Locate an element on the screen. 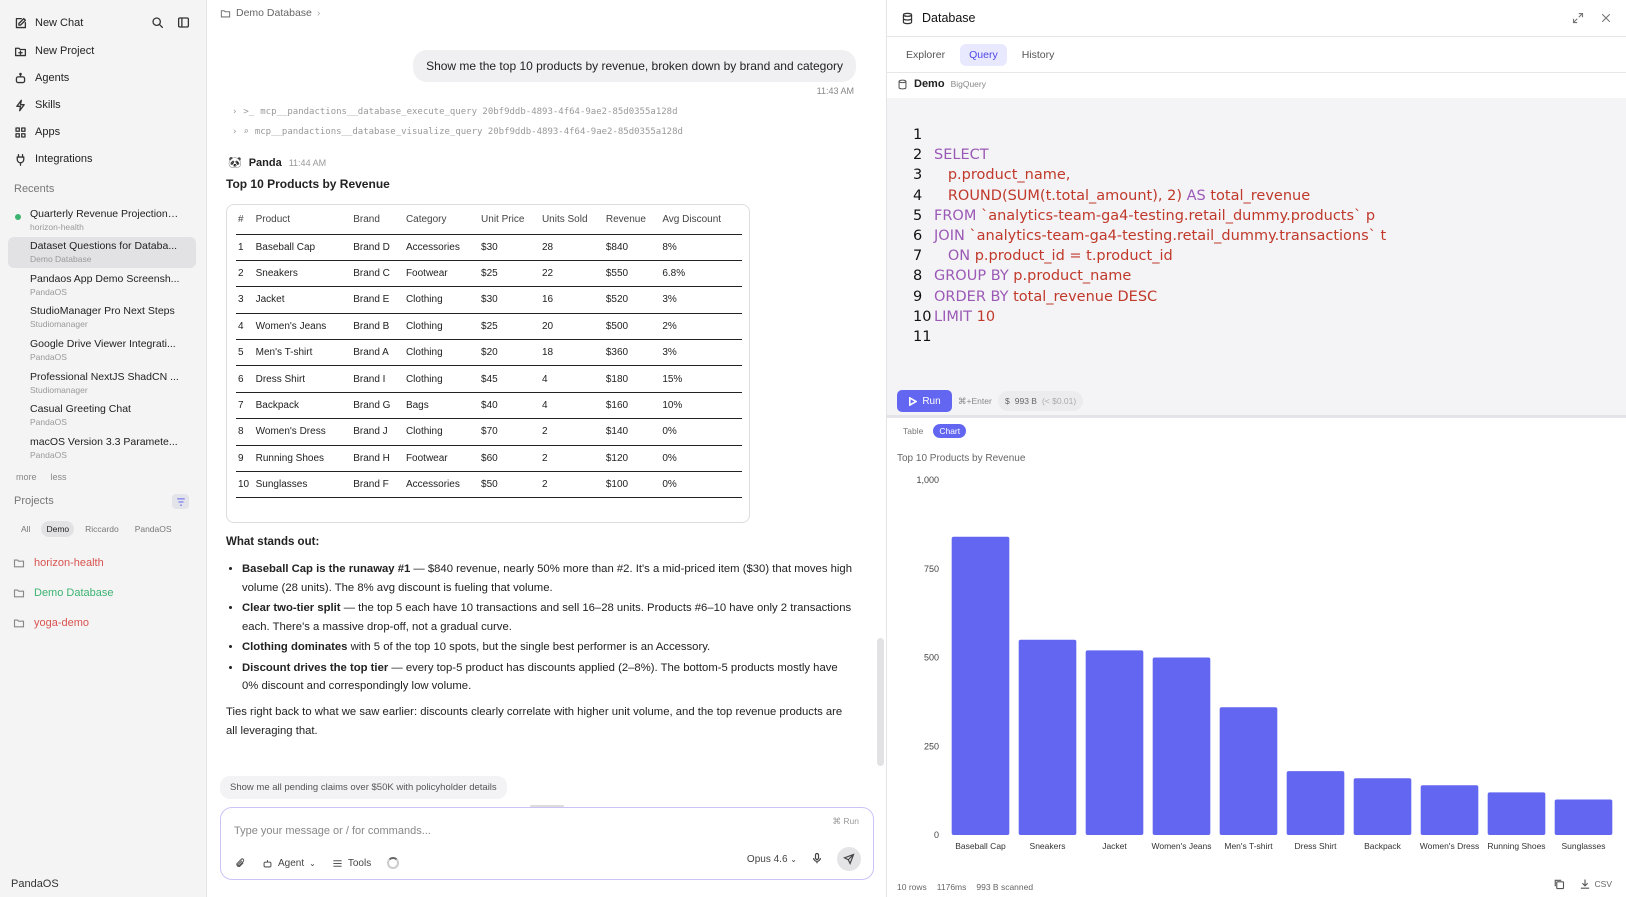 The image size is (1626, 897). tools-button: Tools is located at coordinates (351, 863).